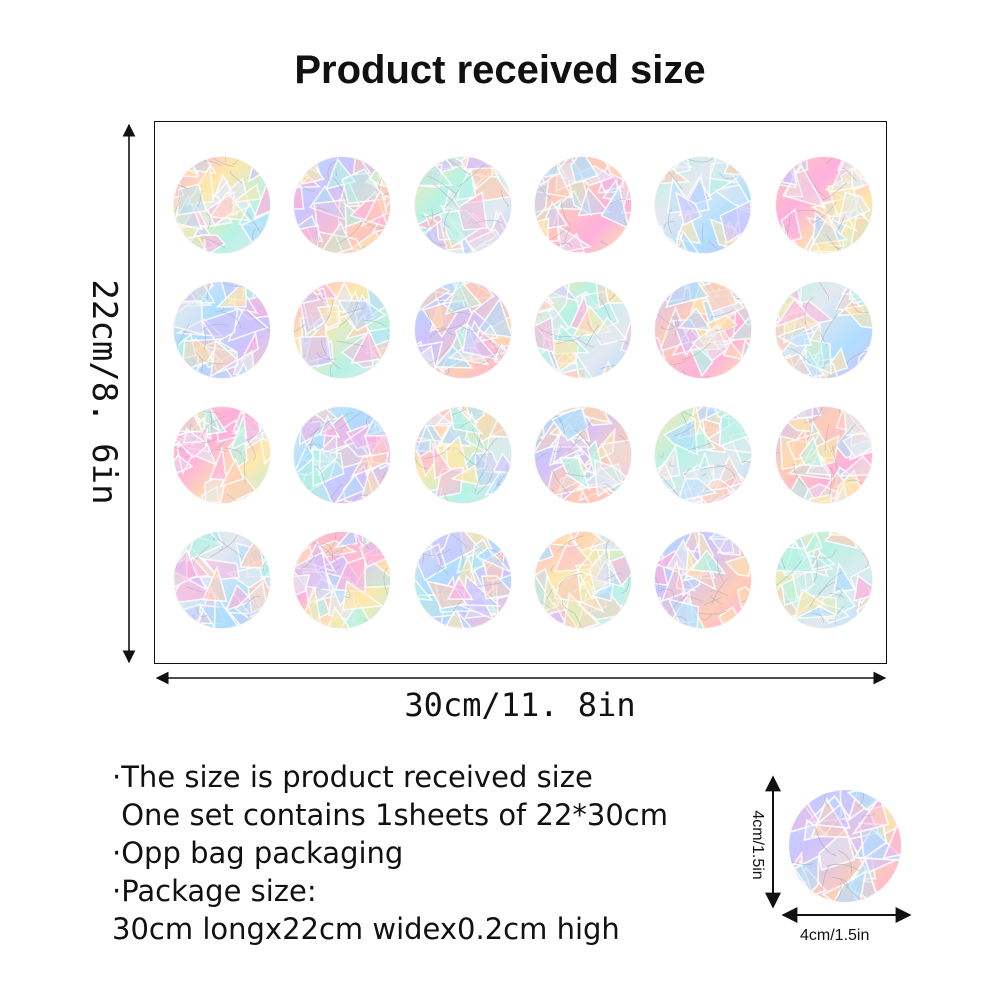 The width and height of the screenshot is (1000, 1000). What do you see at coordinates (214, 891) in the screenshot?
I see `note-line: ·Package size:` at bounding box center [214, 891].